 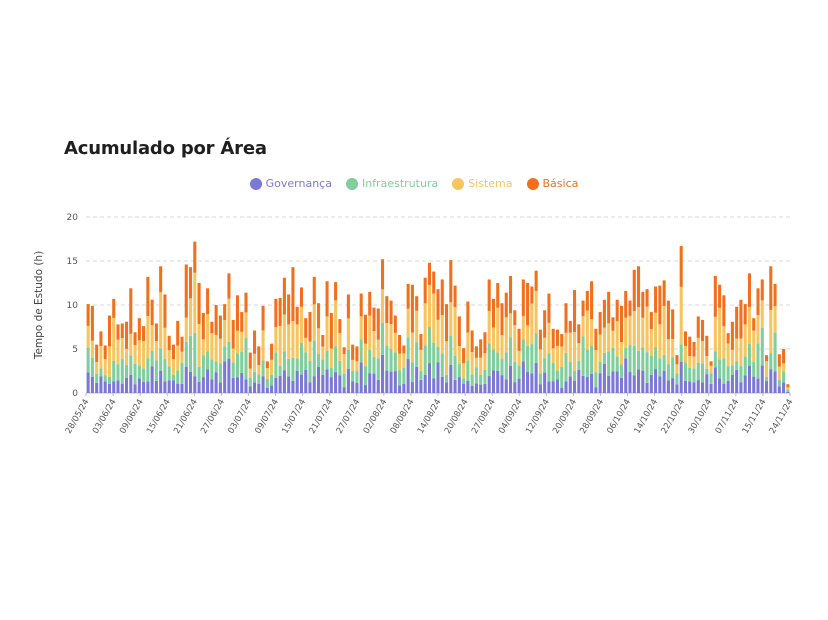 What do you see at coordinates (482, 183) in the screenshot?
I see `legend-item-sistema: Sistema` at bounding box center [482, 183].